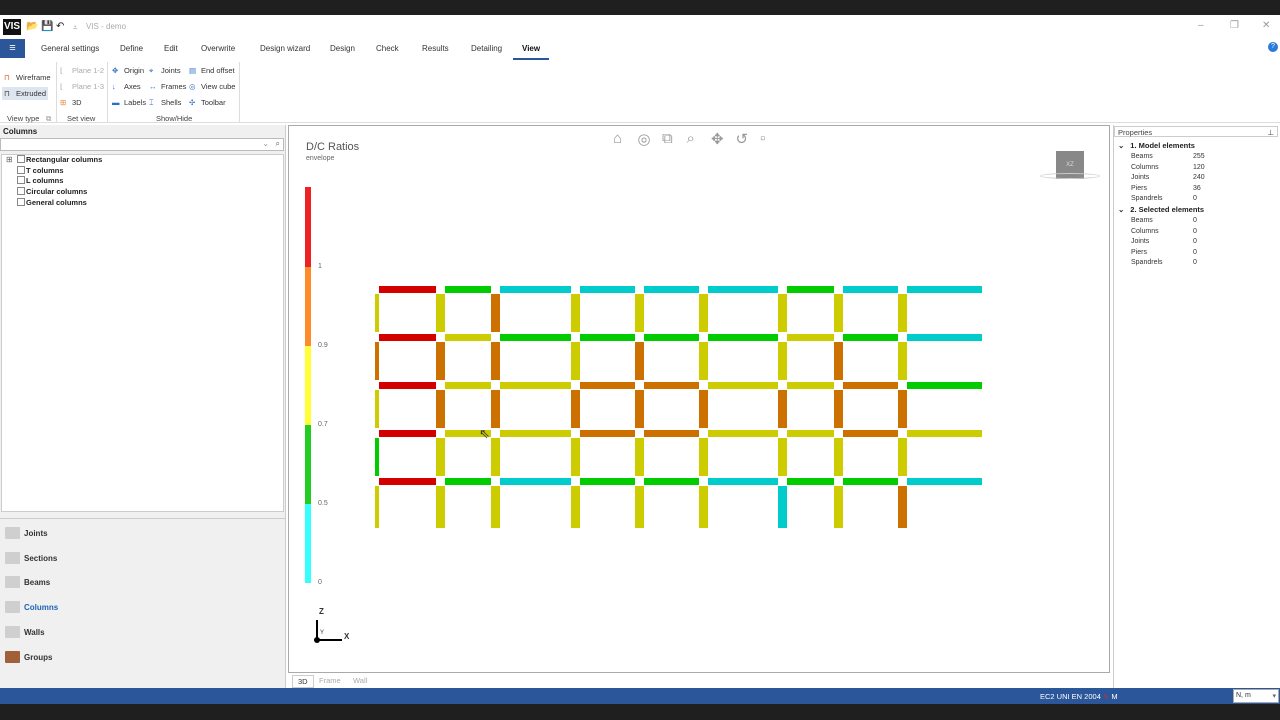 This screenshot has height=720, width=1280. What do you see at coordinates (763, 138) in the screenshot?
I see `layout-icon: ▫` at bounding box center [763, 138].